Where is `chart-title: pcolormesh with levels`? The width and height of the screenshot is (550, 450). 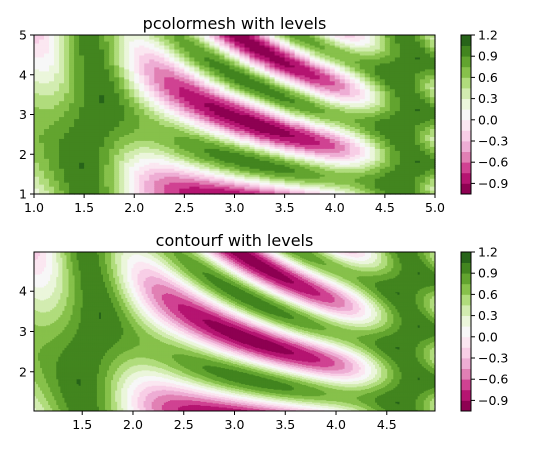 chart-title: pcolormesh with levels is located at coordinates (235, 23).